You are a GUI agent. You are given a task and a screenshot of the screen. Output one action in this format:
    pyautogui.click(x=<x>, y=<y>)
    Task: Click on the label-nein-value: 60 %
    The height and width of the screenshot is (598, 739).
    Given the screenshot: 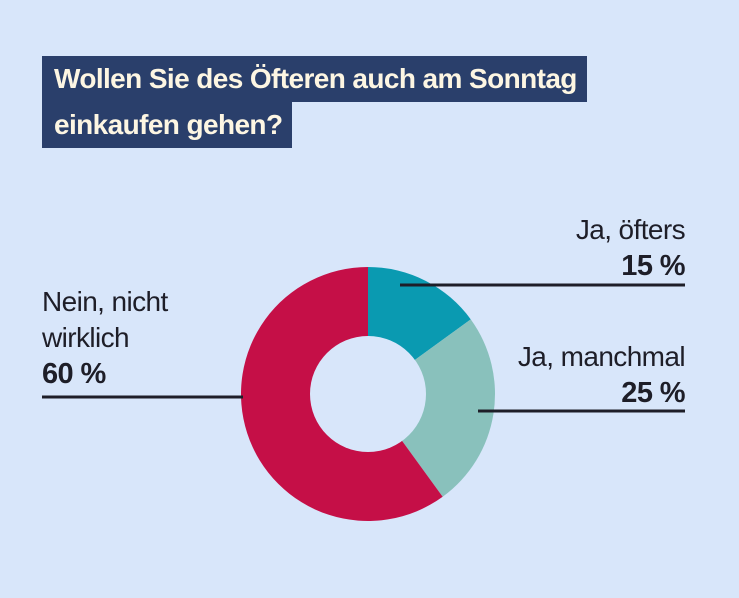 What is the action you would take?
    pyautogui.click(x=74, y=374)
    